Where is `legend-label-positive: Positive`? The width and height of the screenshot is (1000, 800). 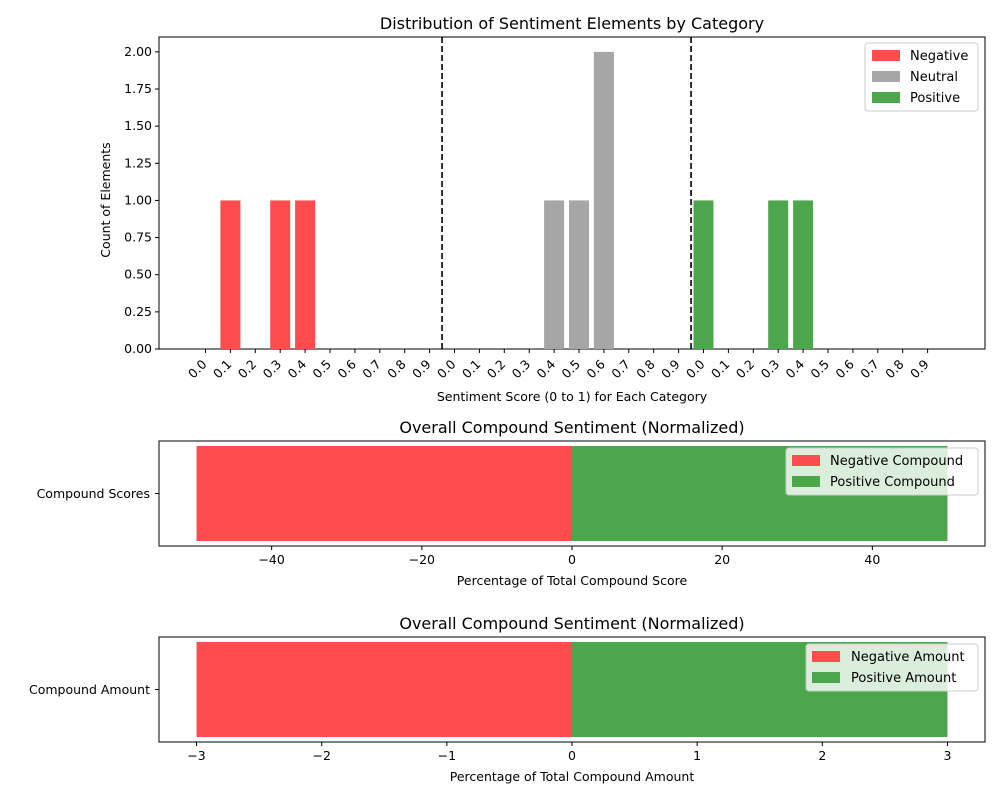 legend-label-positive: Positive is located at coordinates (935, 98).